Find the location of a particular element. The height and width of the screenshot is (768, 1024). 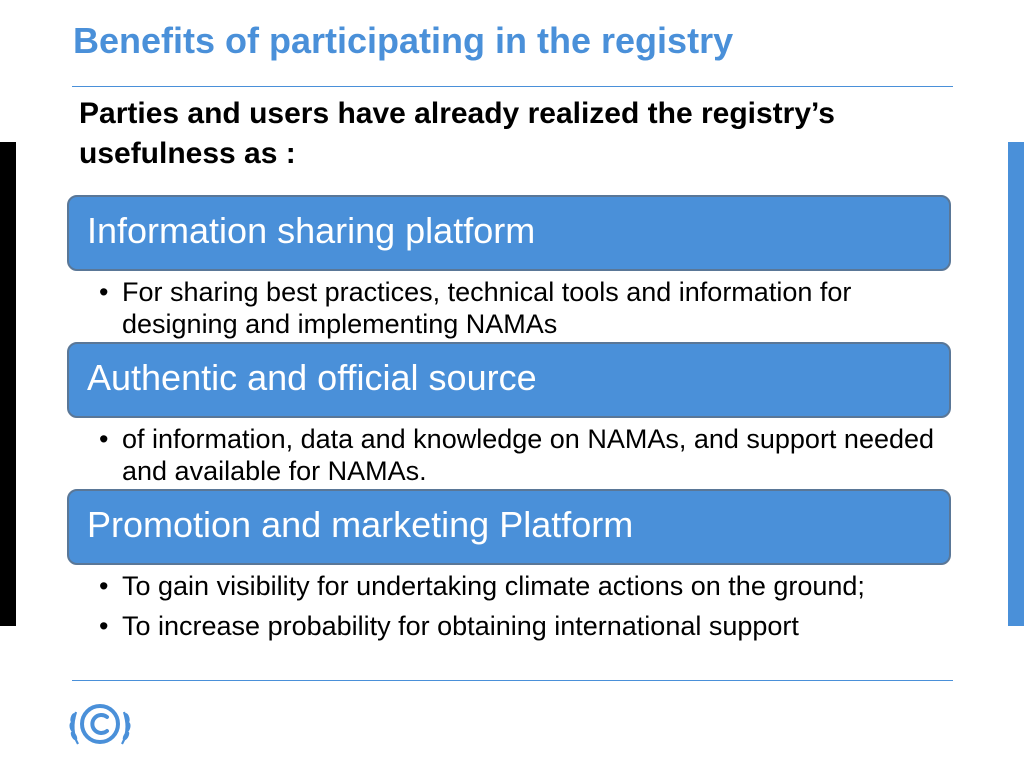

footer-divider is located at coordinates (512, 680).